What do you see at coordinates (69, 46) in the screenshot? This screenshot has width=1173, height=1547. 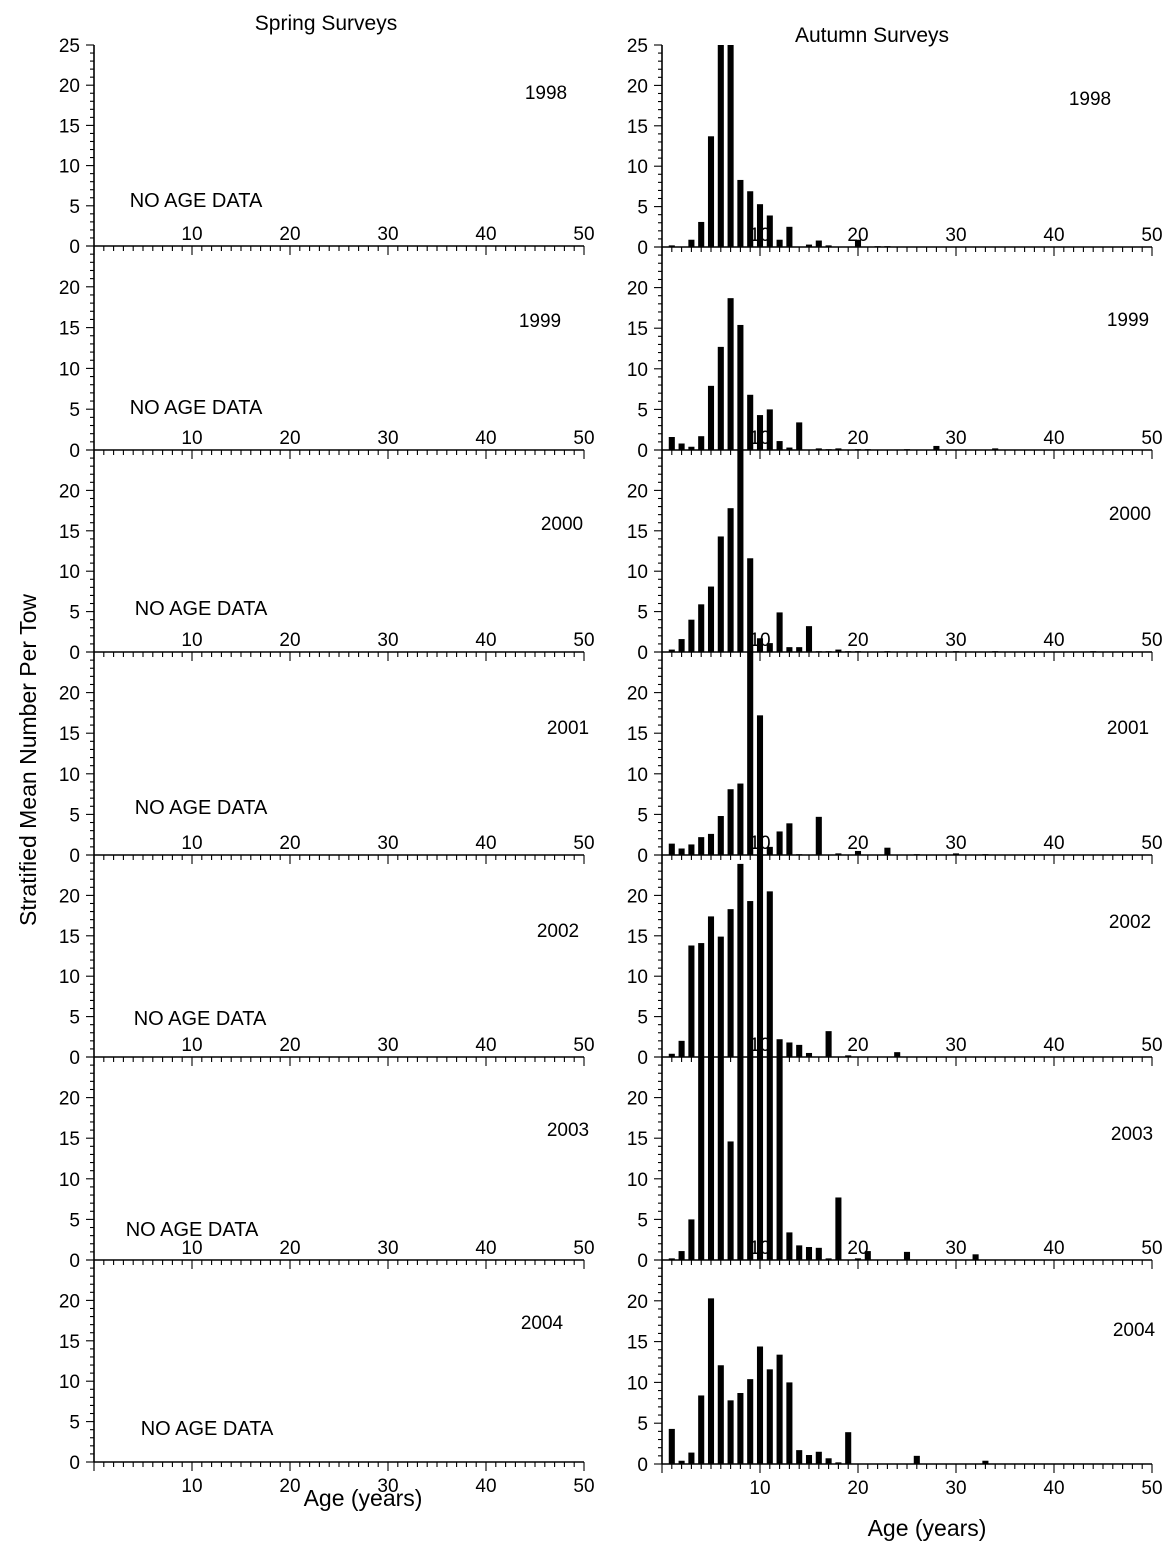 I see `y-tick-label: 25` at bounding box center [69, 46].